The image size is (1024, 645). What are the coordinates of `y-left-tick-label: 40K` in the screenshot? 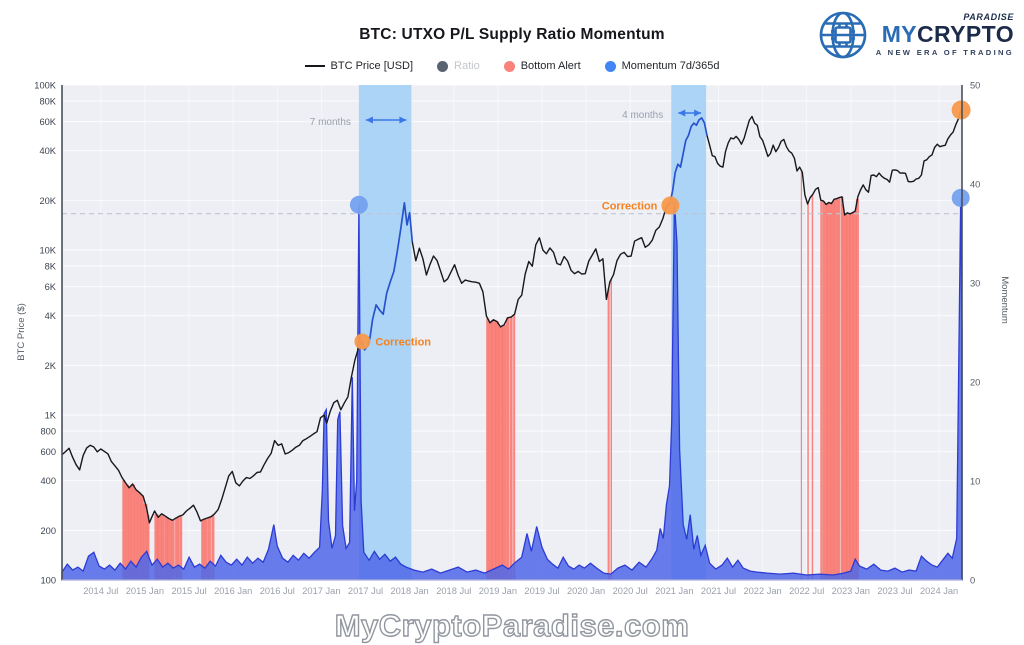 It's located at (47, 151).